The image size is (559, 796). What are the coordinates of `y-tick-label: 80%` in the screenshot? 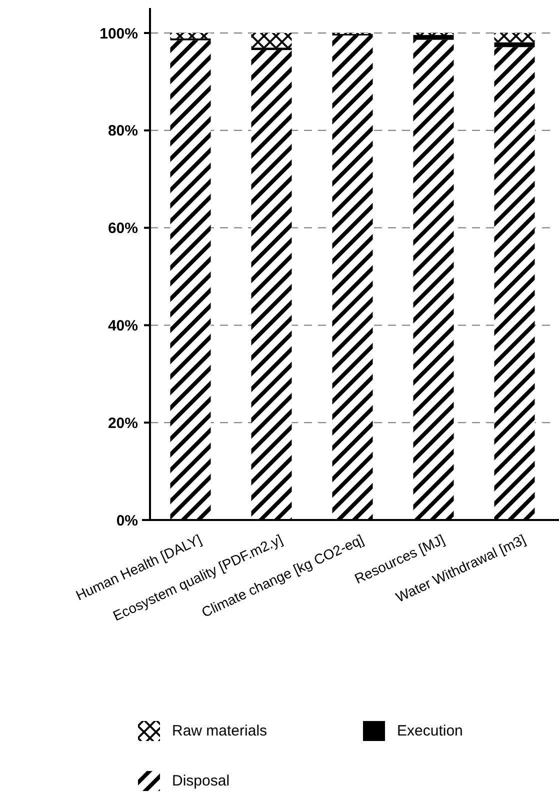 It's located at (123, 131).